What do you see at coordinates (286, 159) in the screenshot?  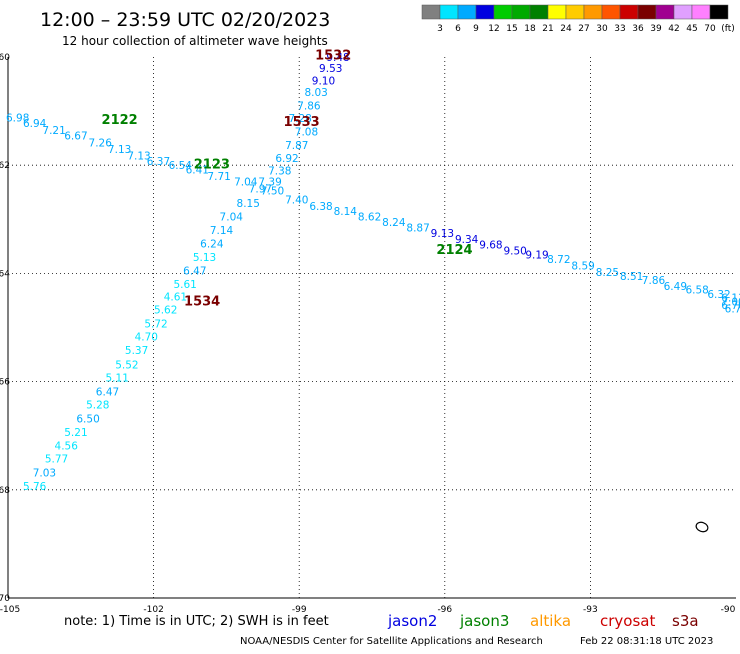 I see `wave-height-label: 6.92` at bounding box center [286, 159].